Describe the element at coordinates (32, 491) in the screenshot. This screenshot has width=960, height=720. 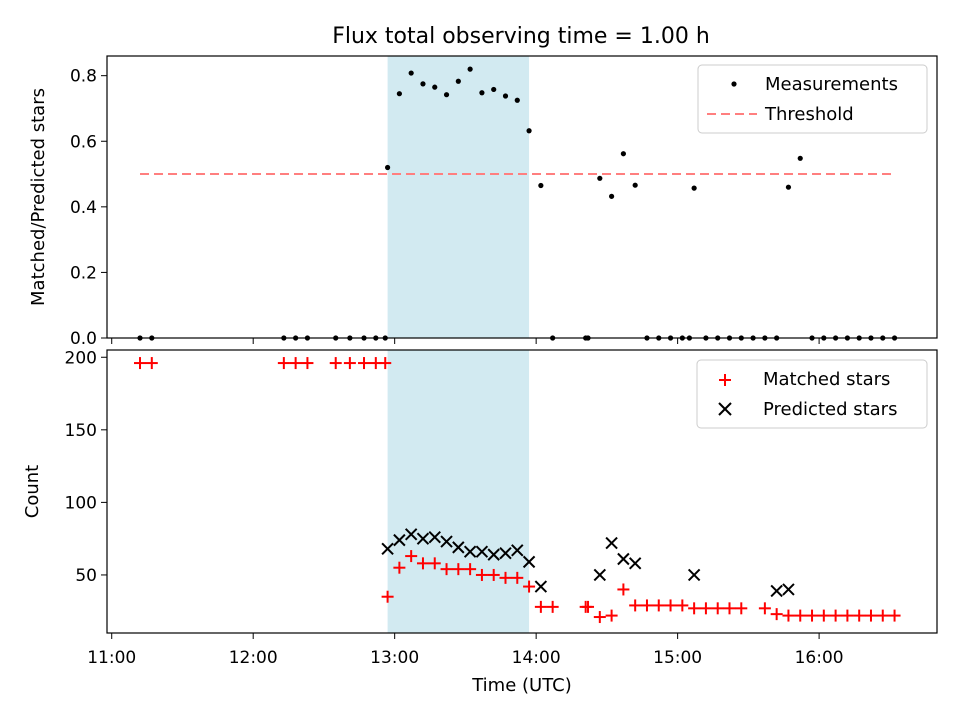
I see `bottom-y-axis-label: Count` at that location.